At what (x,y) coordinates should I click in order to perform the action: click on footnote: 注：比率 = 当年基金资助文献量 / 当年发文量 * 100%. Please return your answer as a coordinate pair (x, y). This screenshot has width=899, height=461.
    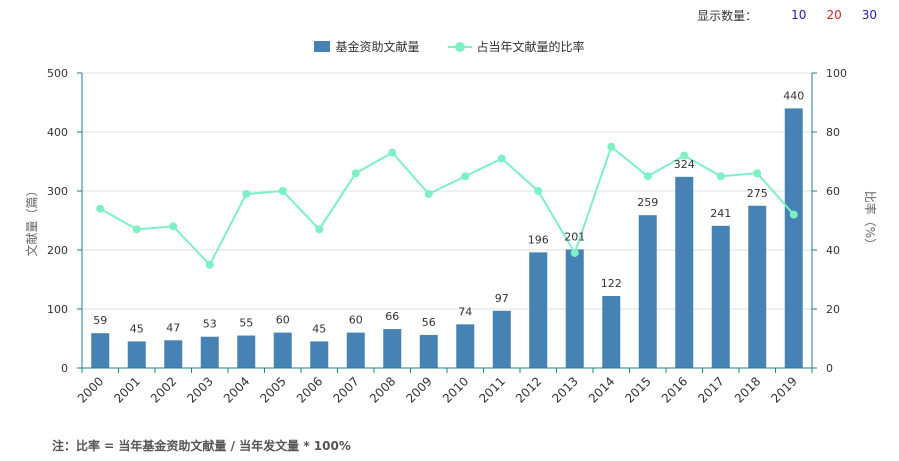
    Looking at the image, I should click on (201, 446).